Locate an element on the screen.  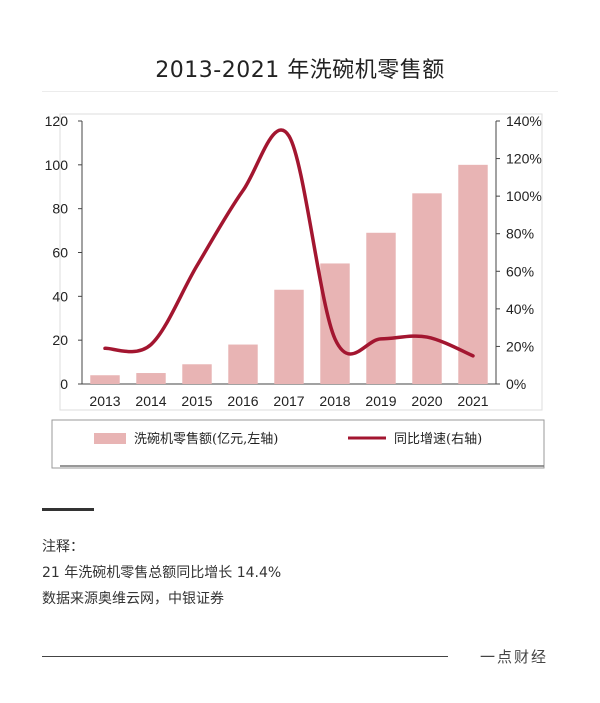
right-axis-tick-label: 120% is located at coordinates (524, 159).